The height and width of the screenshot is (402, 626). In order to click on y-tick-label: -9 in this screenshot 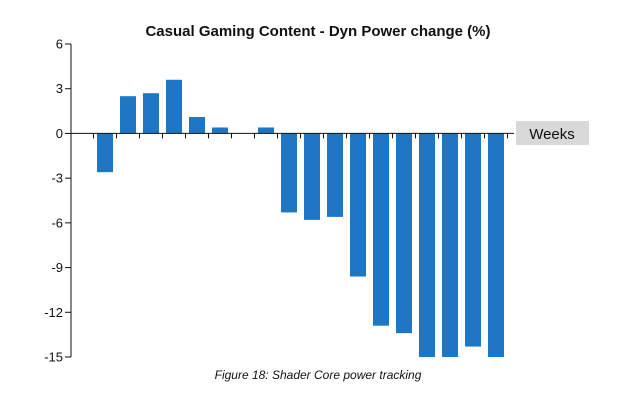, I will do `click(57, 267)`.